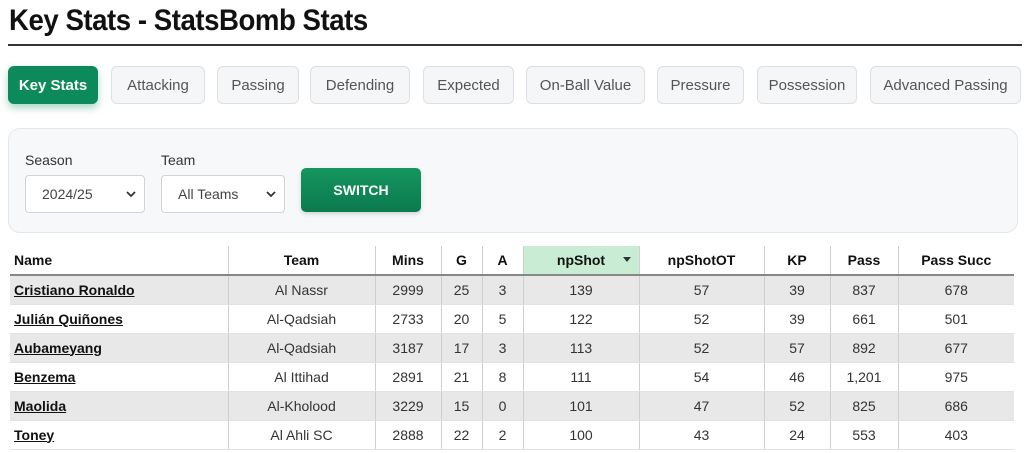 This screenshot has width=1024, height=453. I want to click on cell-g: 15, so click(461, 406).